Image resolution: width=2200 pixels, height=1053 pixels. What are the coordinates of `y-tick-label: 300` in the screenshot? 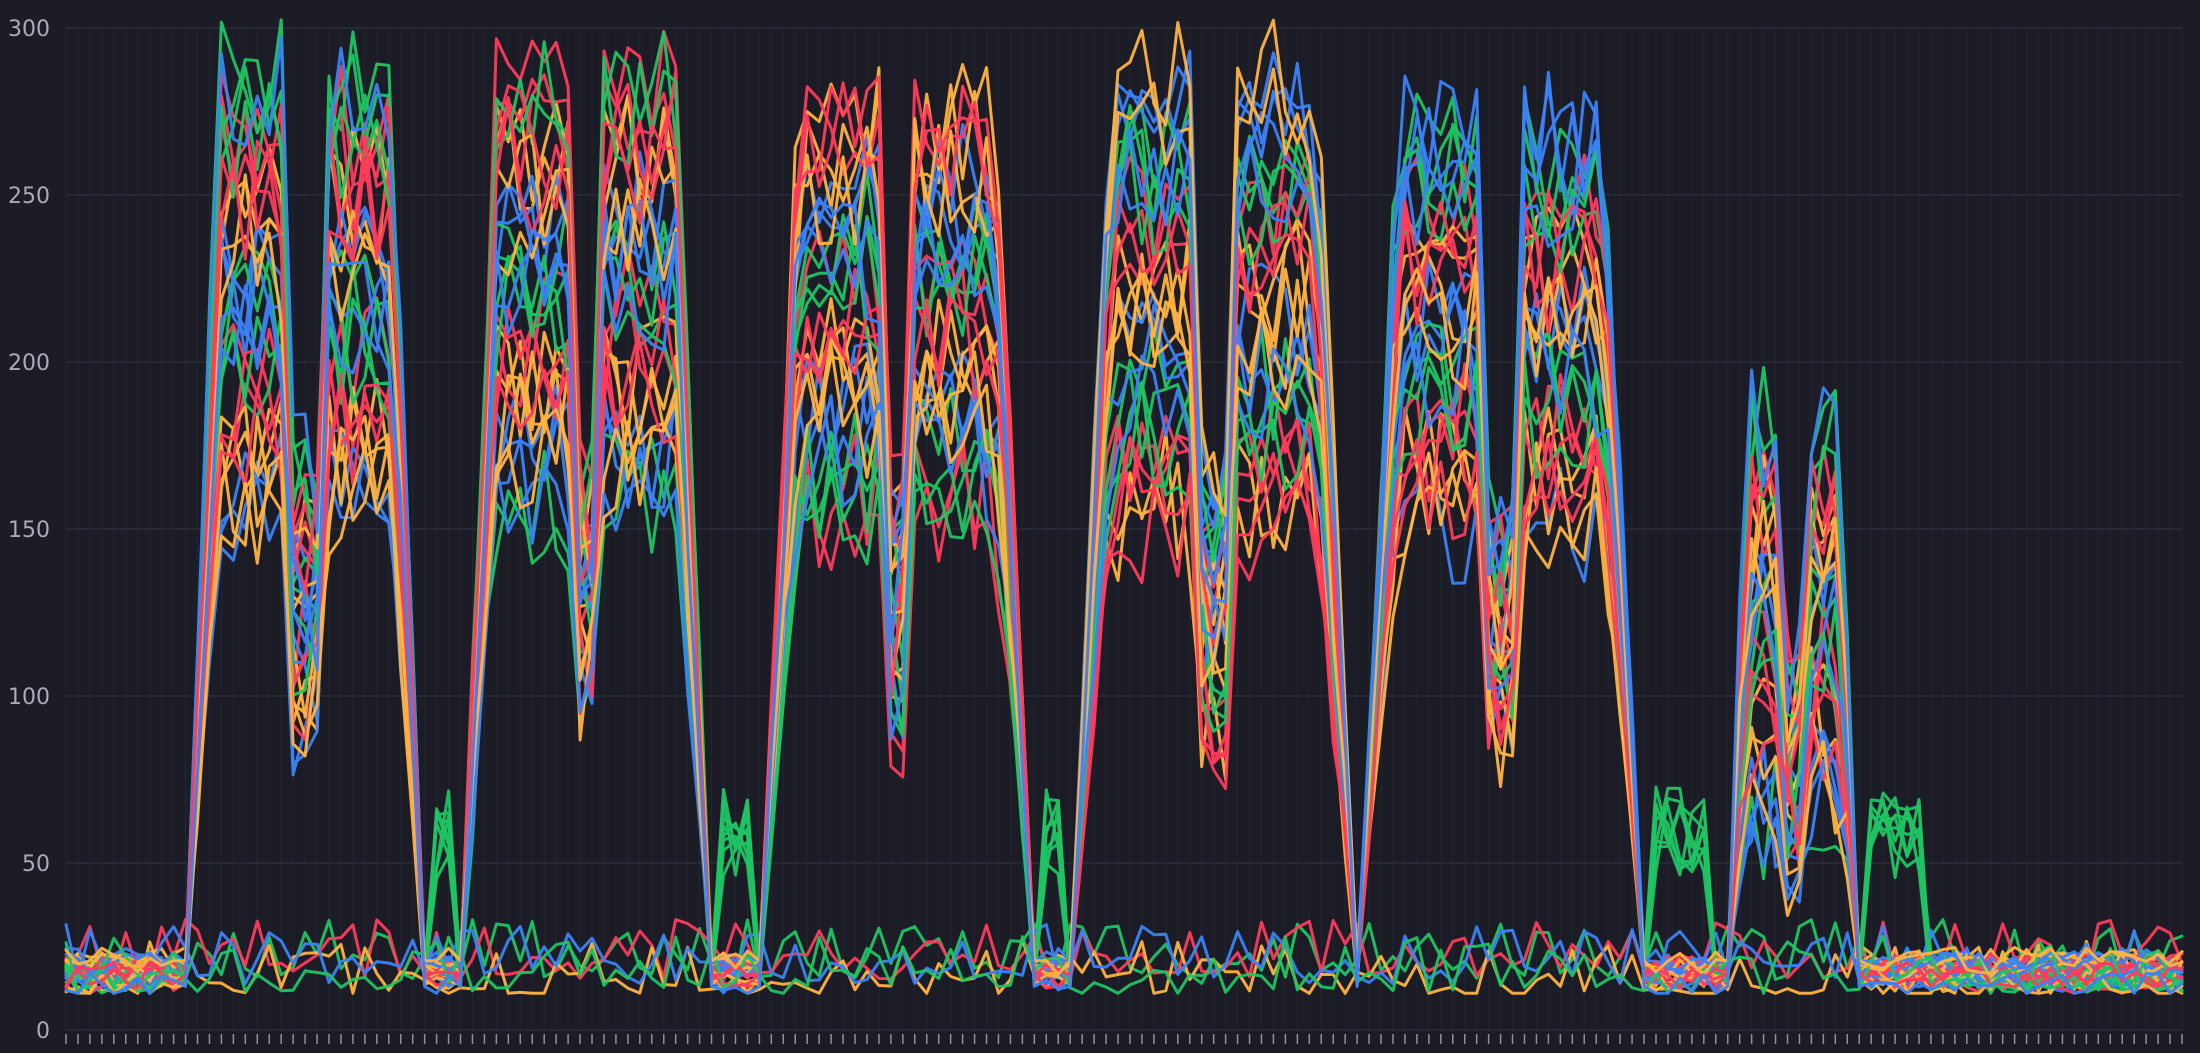 It's located at (29, 29).